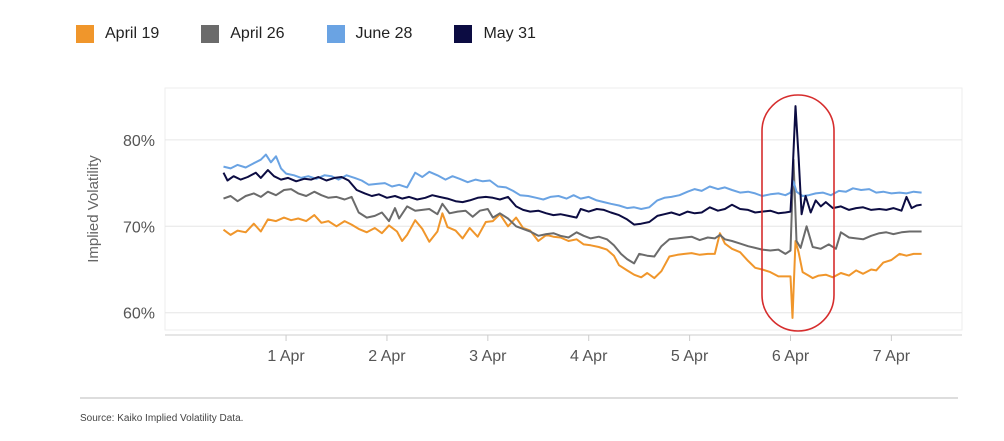 This screenshot has height=441, width=1004. What do you see at coordinates (93, 209) in the screenshot?
I see `y-axis-label: Implied Volatility` at bounding box center [93, 209].